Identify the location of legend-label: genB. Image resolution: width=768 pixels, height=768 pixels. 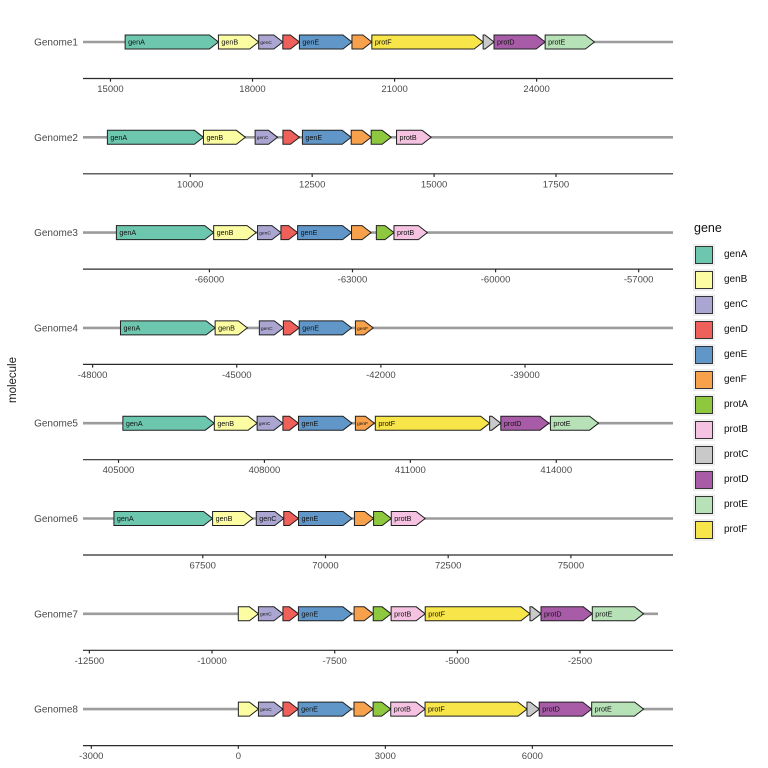
(736, 279).